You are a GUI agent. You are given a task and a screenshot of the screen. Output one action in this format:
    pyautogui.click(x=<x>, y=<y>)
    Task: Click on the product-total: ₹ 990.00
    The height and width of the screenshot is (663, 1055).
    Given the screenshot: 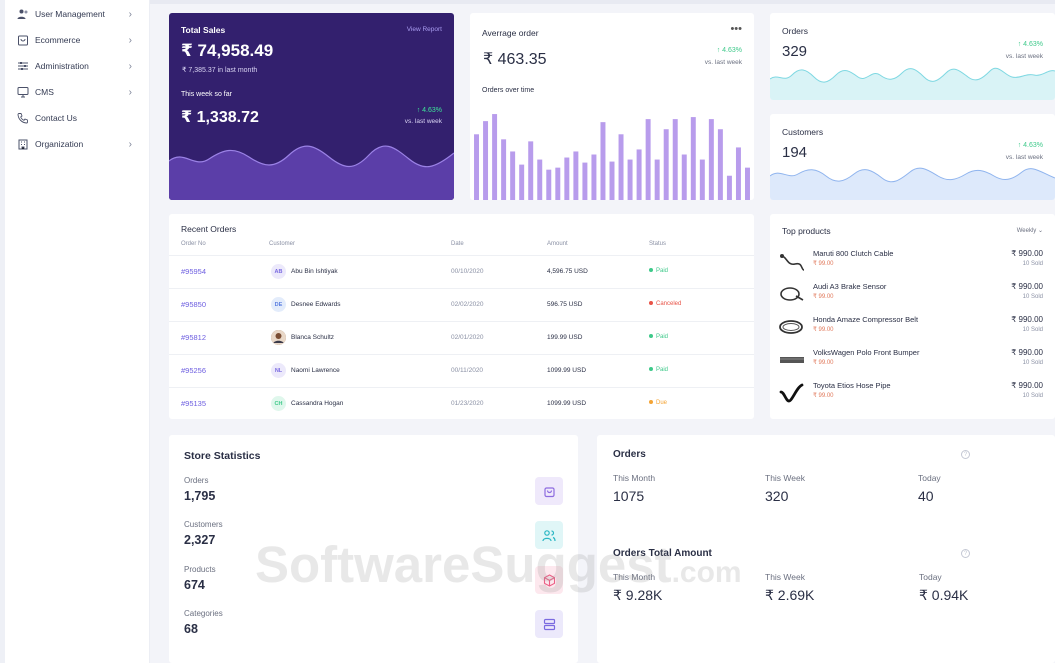 What is the action you would take?
    pyautogui.click(x=1027, y=253)
    